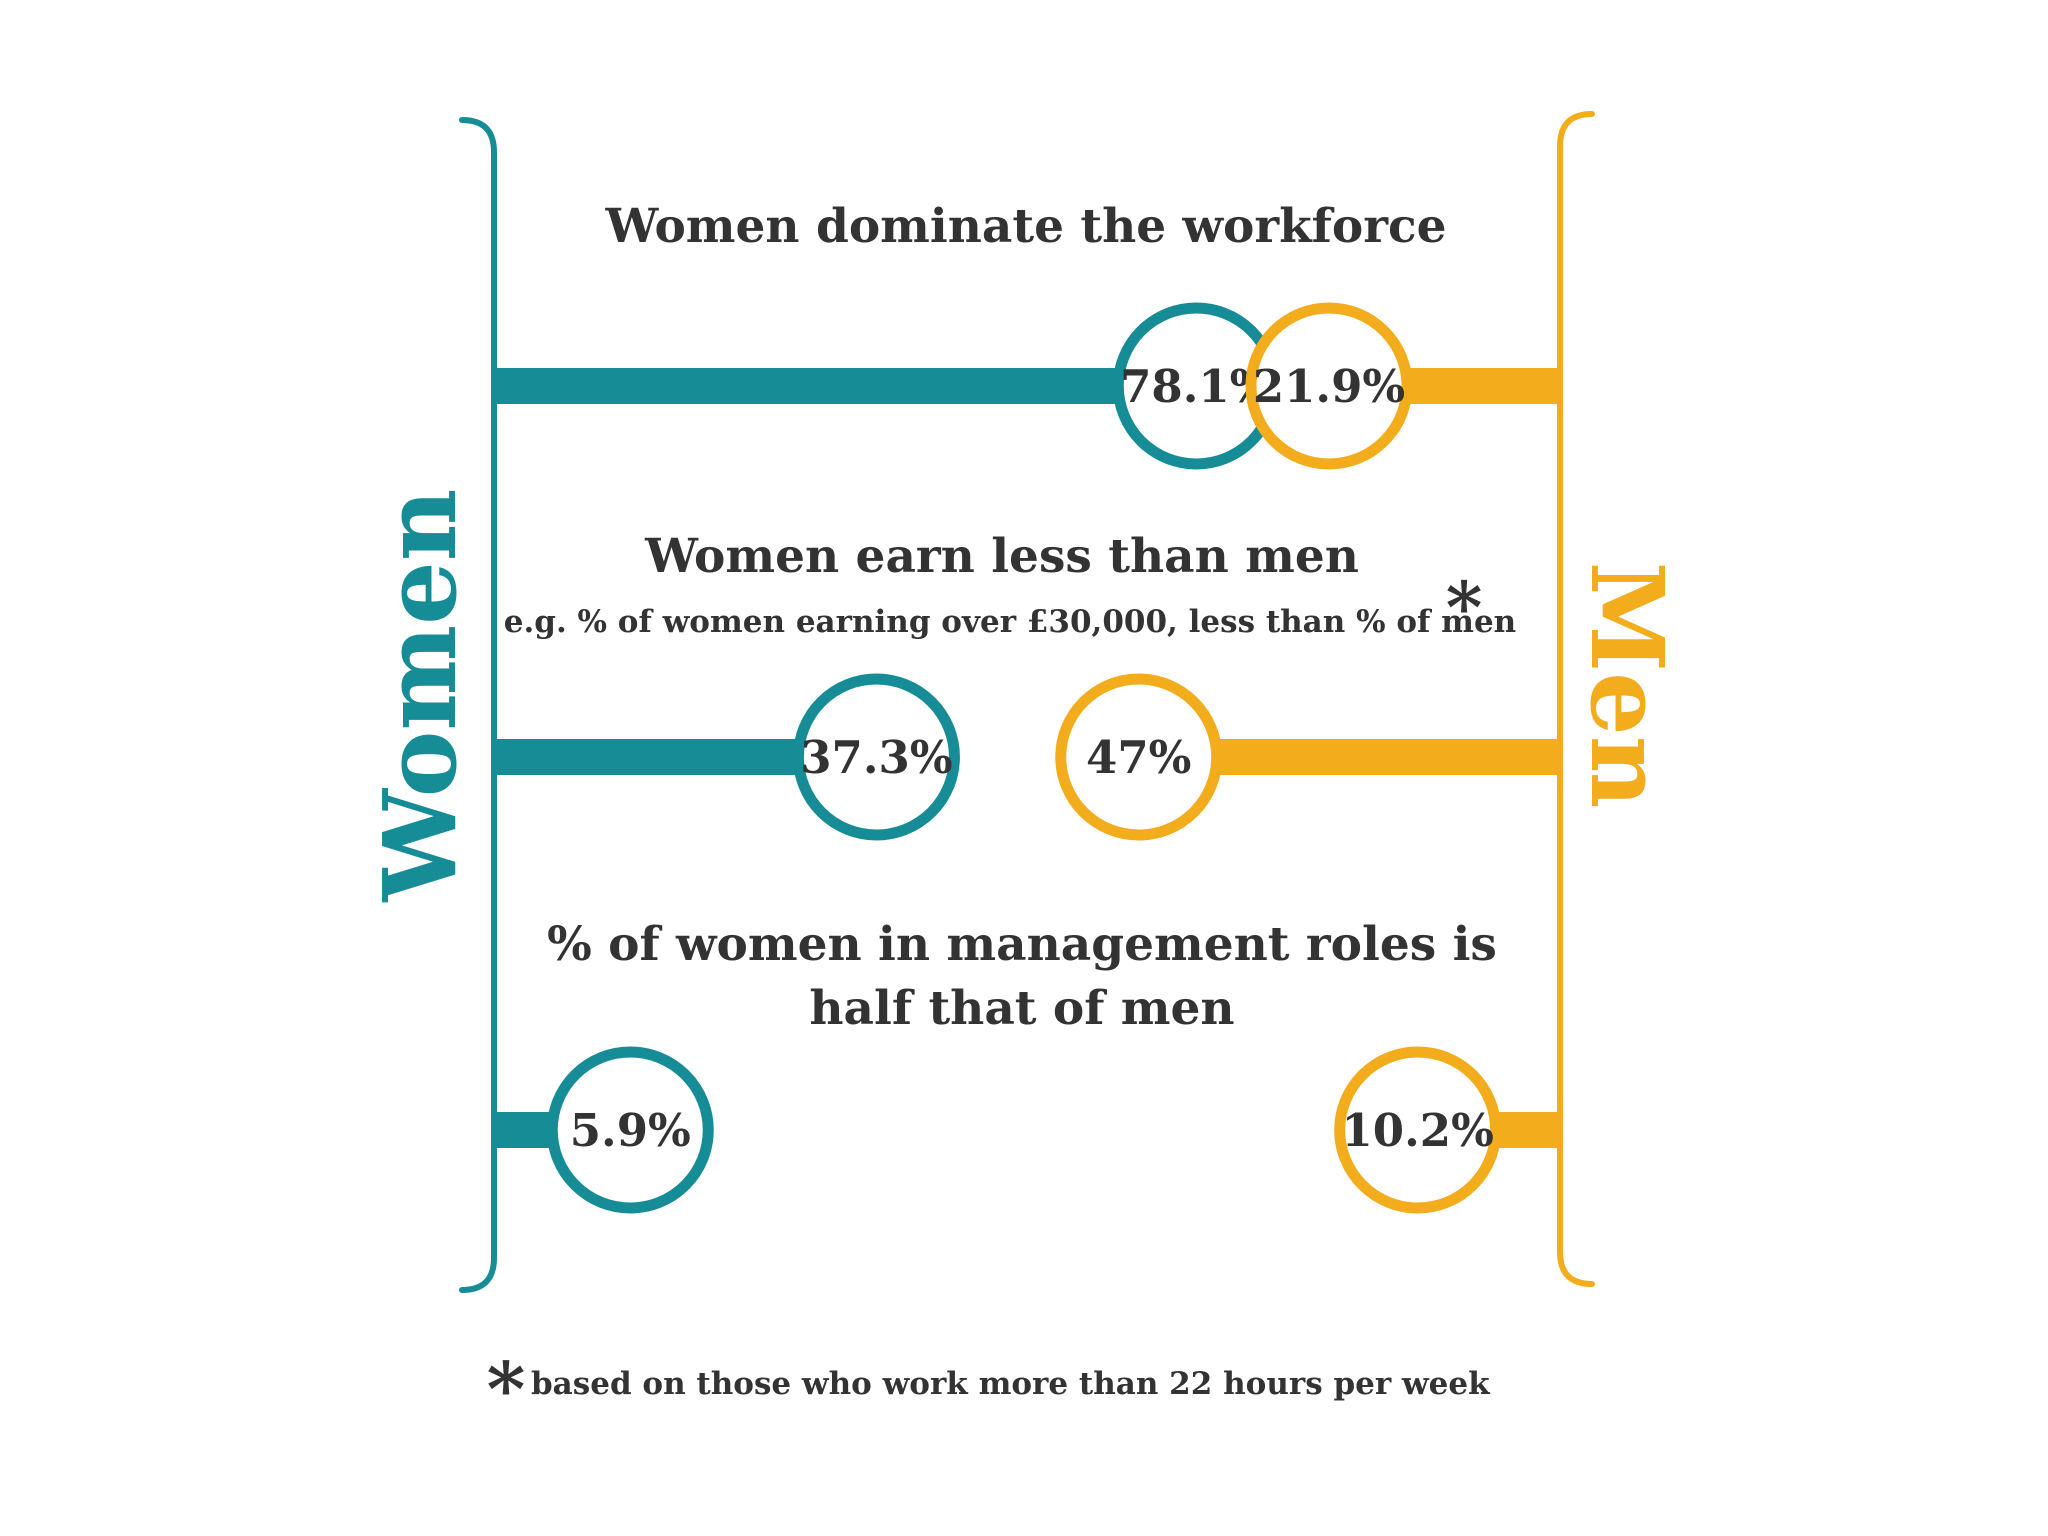 The height and width of the screenshot is (1536, 2048). I want to click on women-value-label: 5.9%, so click(630, 1130).